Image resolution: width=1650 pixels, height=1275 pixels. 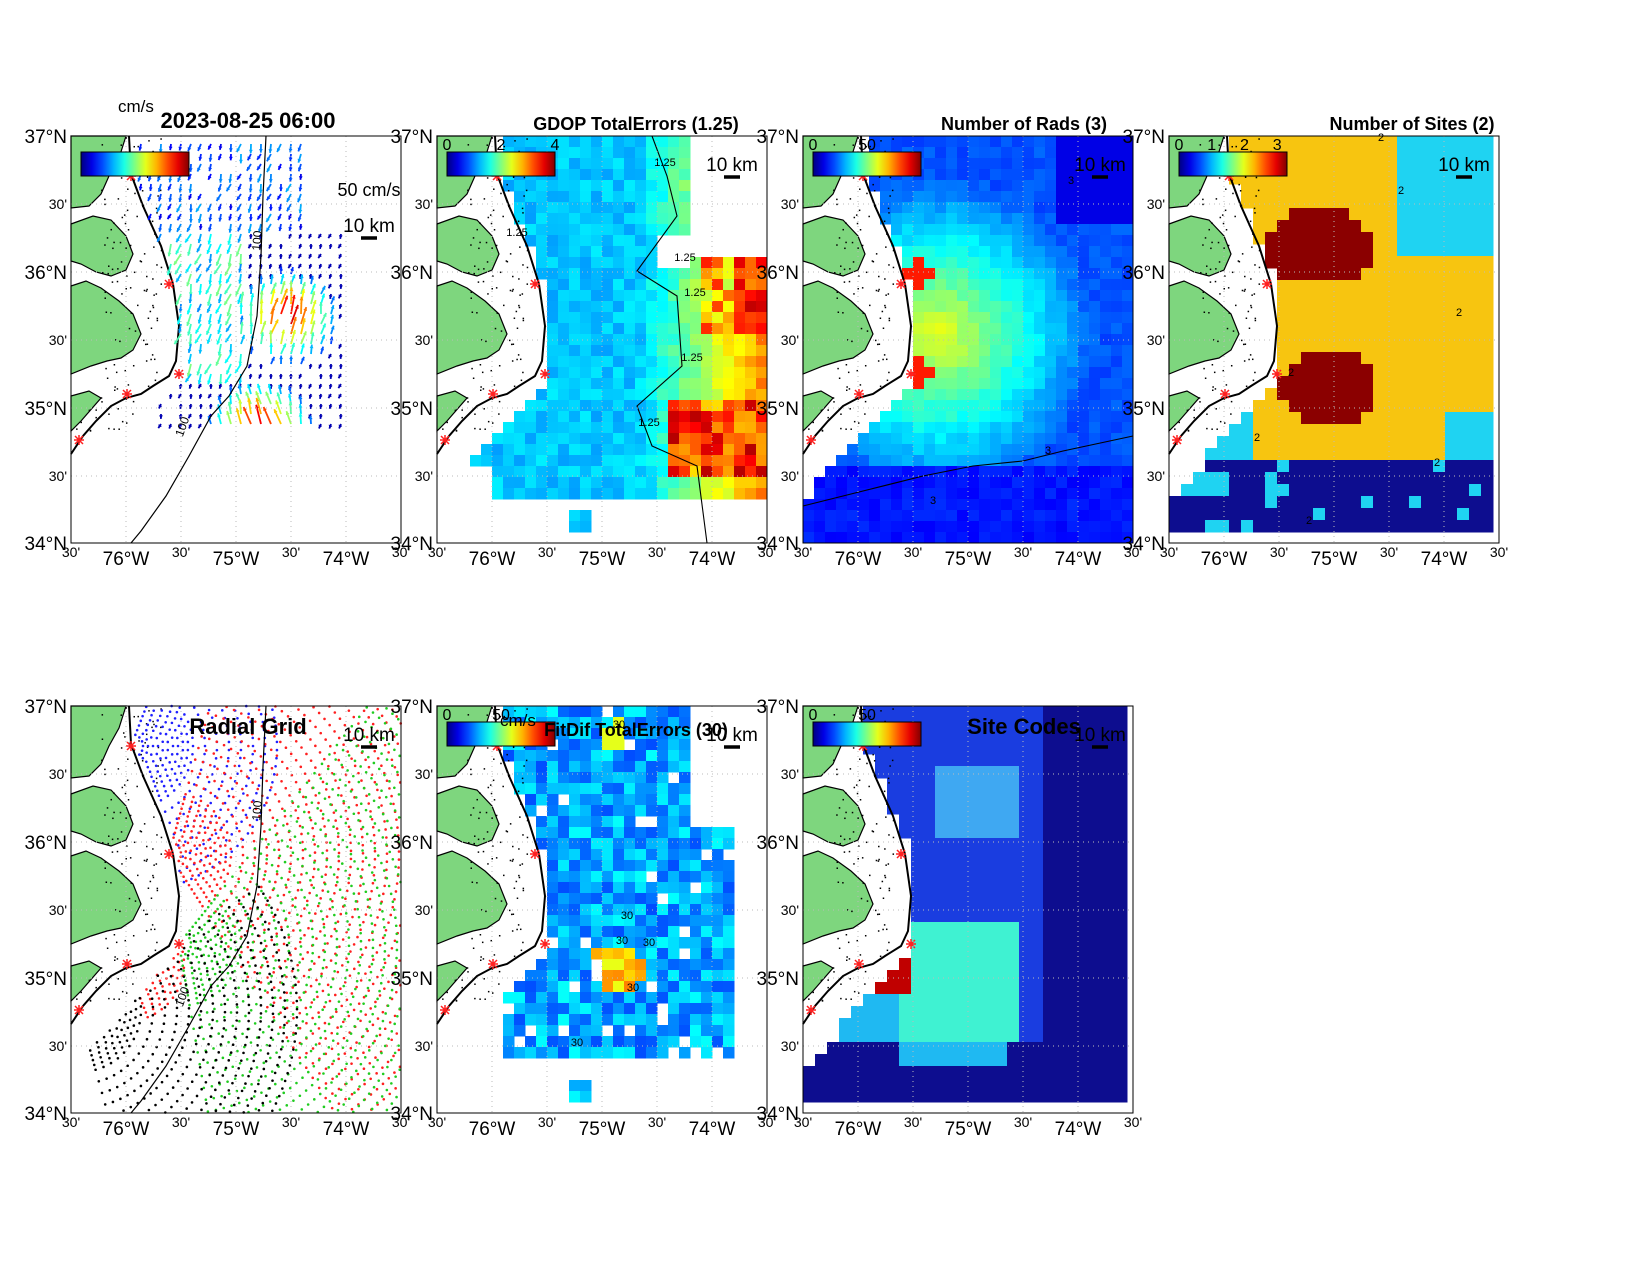 I want to click on isobath-label: 100, so click(x=257, y=240).